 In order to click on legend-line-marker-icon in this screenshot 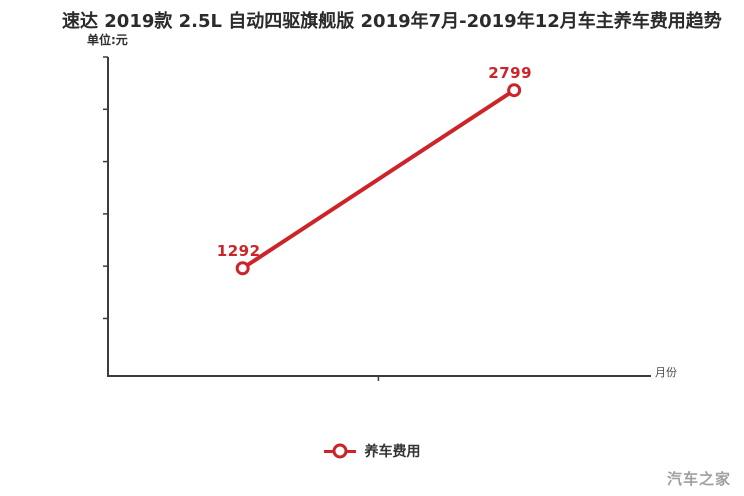, I will do `click(339, 451)`.